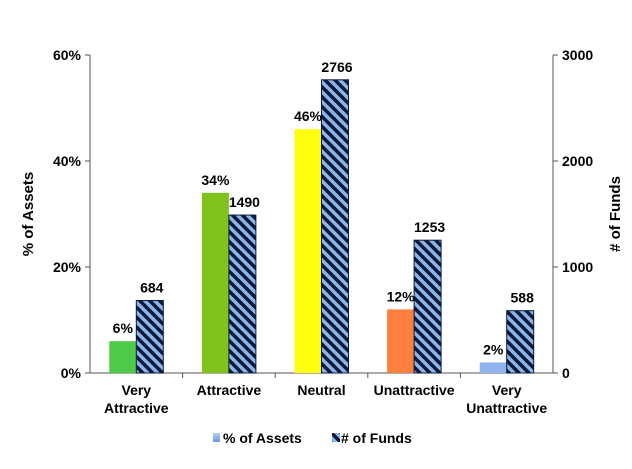 This screenshot has height=469, width=632. I want to click on data-label-funds: 1490, so click(244, 202).